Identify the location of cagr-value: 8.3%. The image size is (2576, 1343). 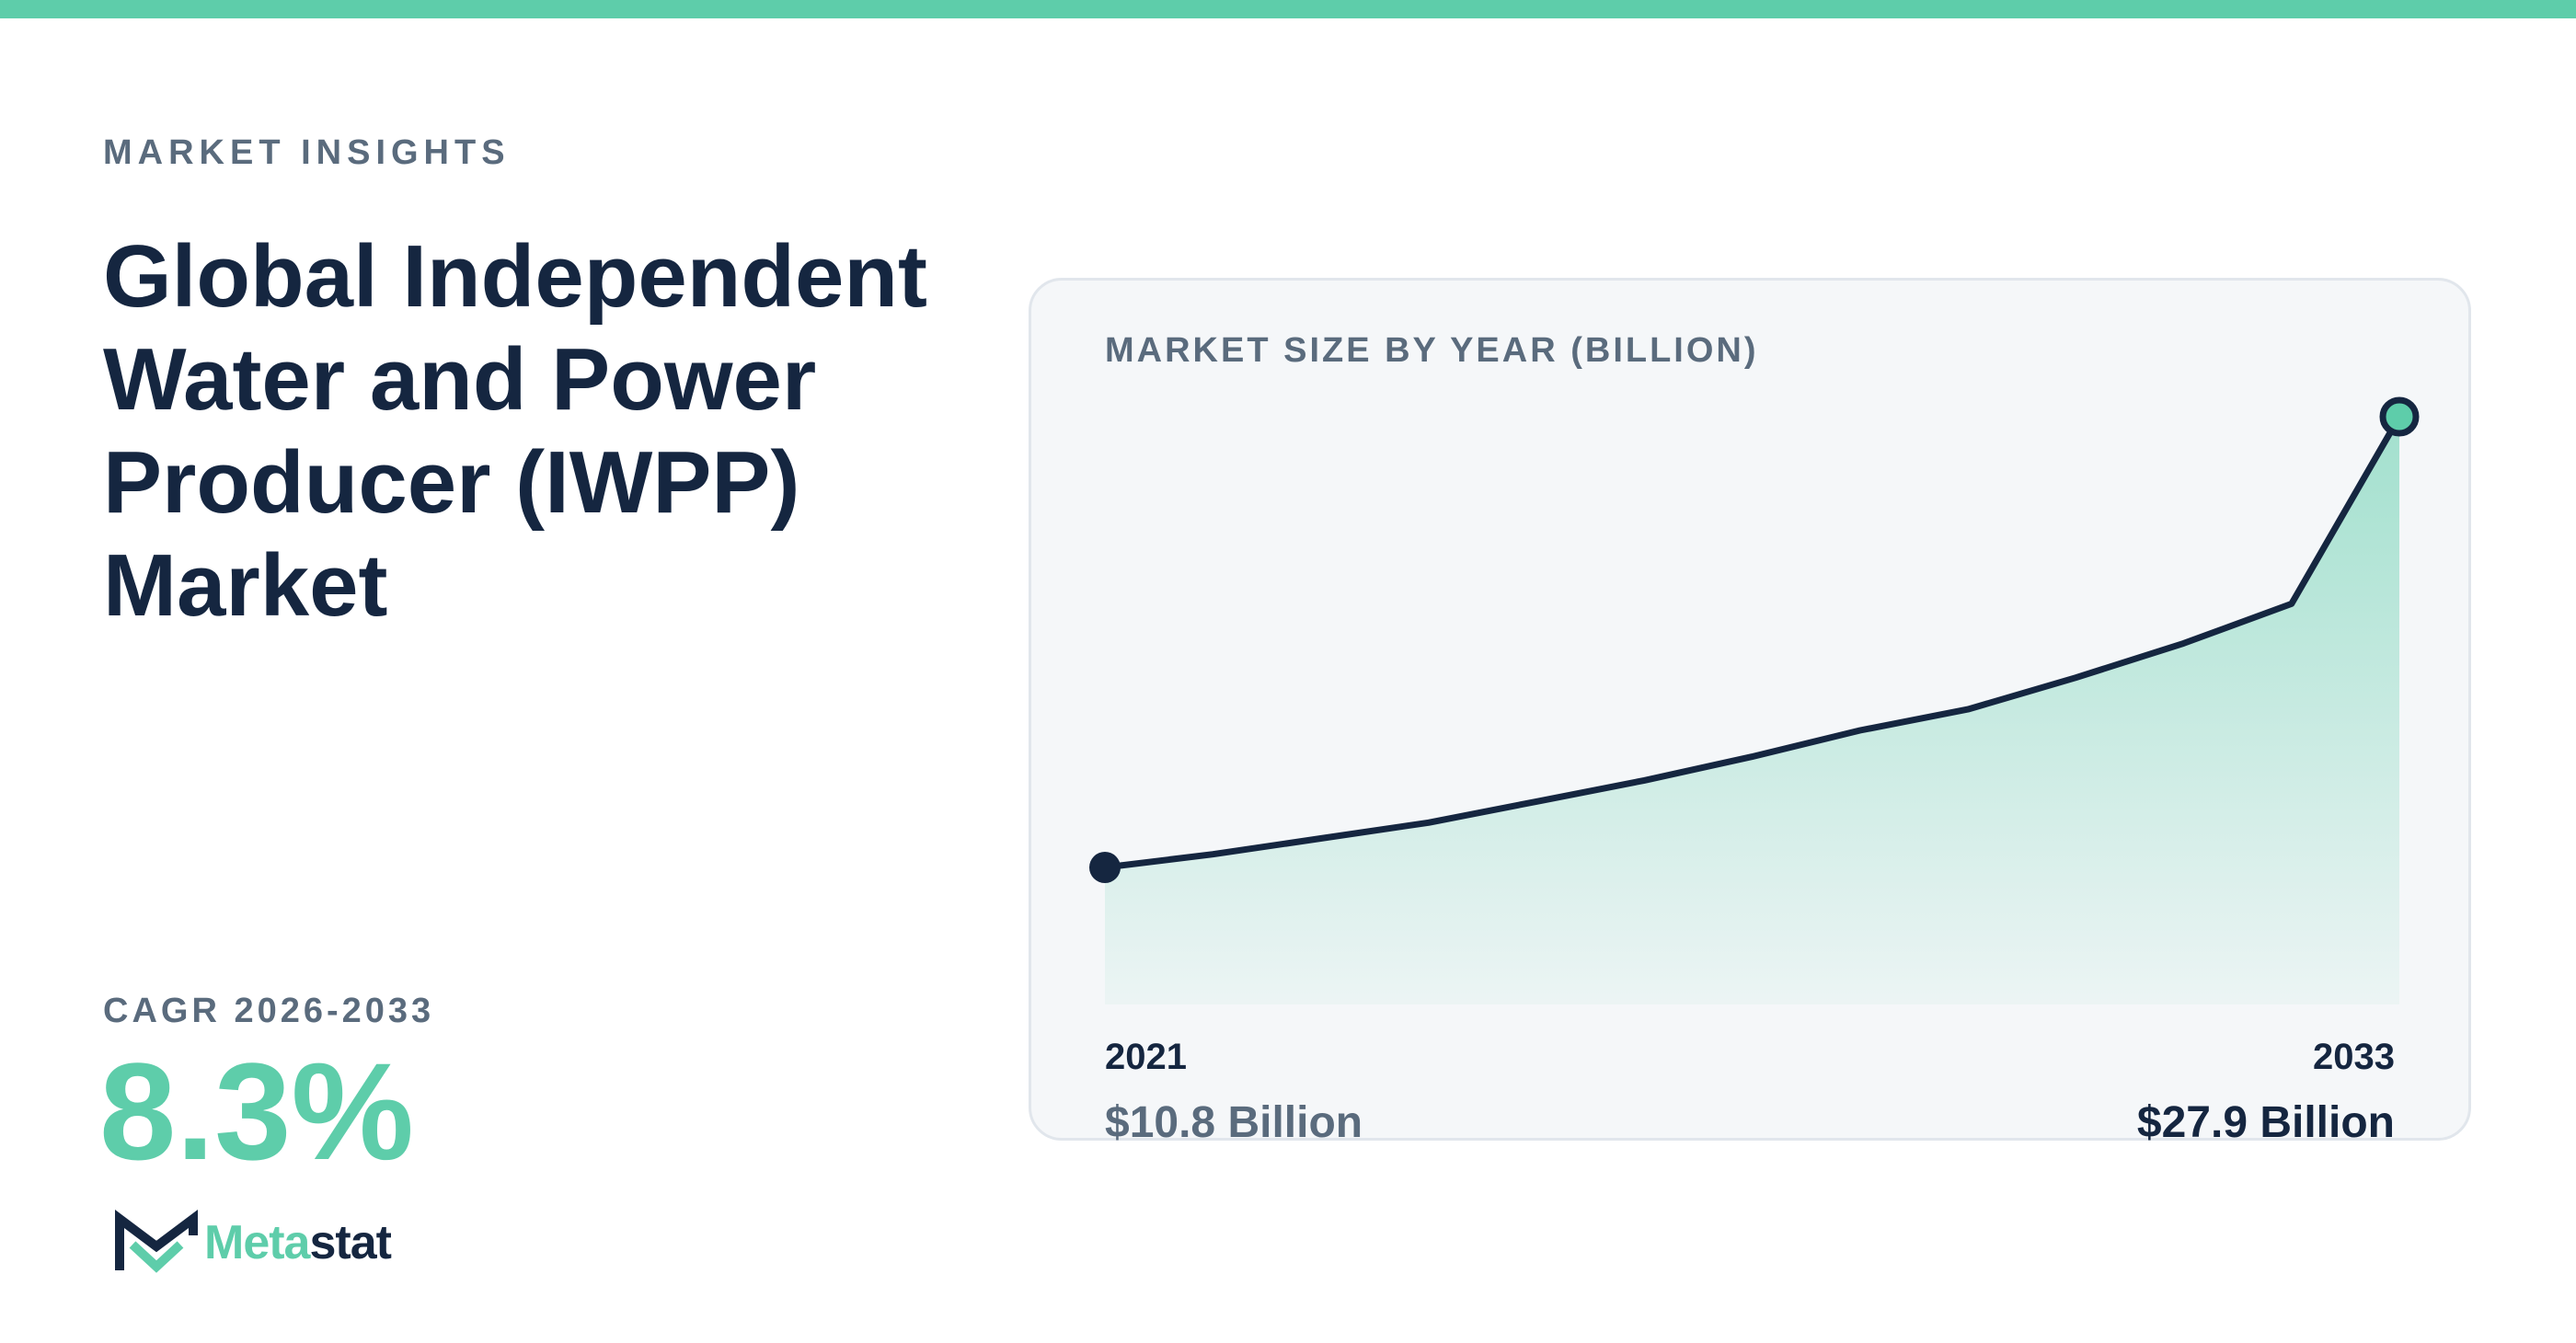
(256, 1111).